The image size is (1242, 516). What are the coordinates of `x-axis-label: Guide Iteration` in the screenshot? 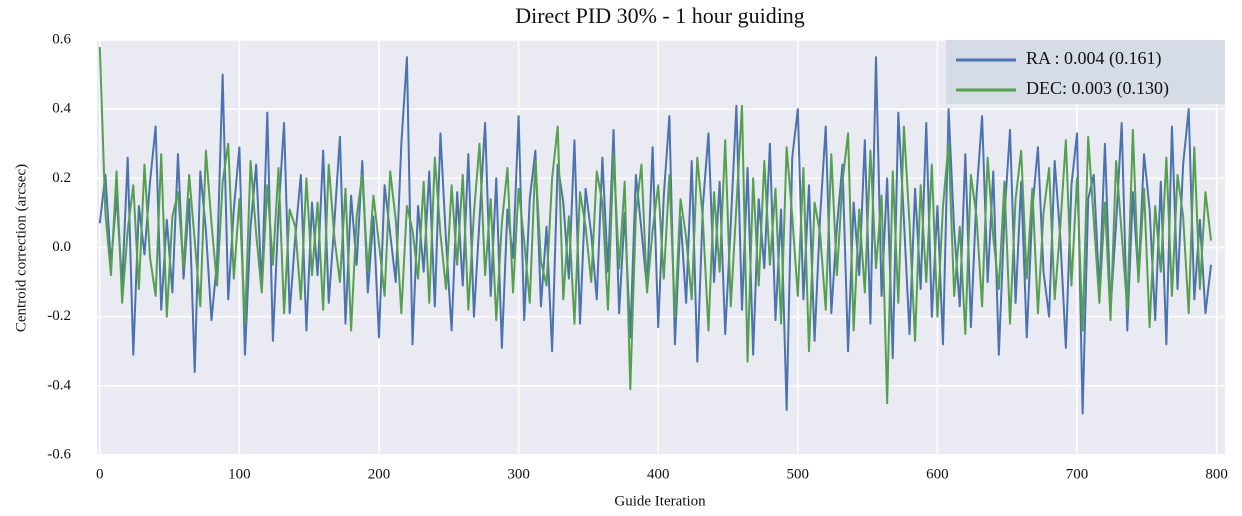 It's located at (660, 501).